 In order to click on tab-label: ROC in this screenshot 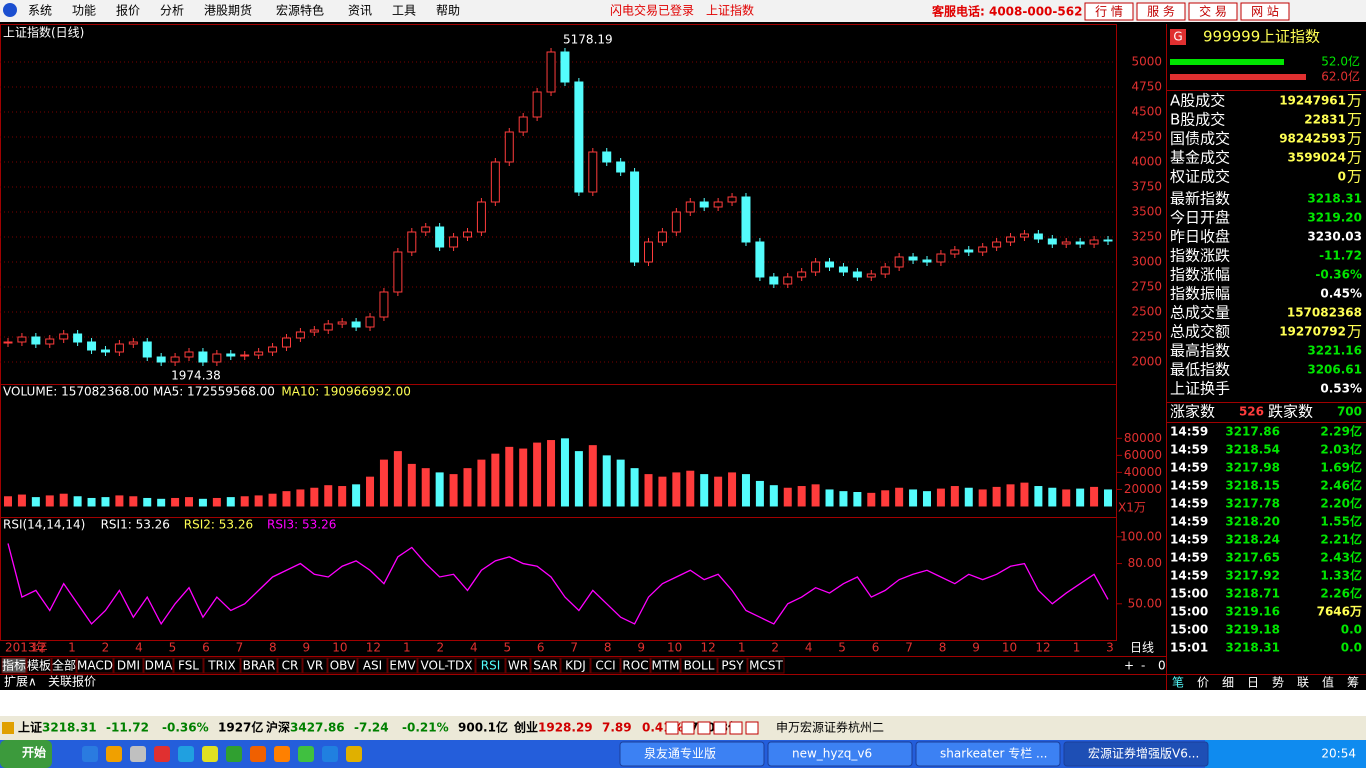, I will do `click(635, 666)`.